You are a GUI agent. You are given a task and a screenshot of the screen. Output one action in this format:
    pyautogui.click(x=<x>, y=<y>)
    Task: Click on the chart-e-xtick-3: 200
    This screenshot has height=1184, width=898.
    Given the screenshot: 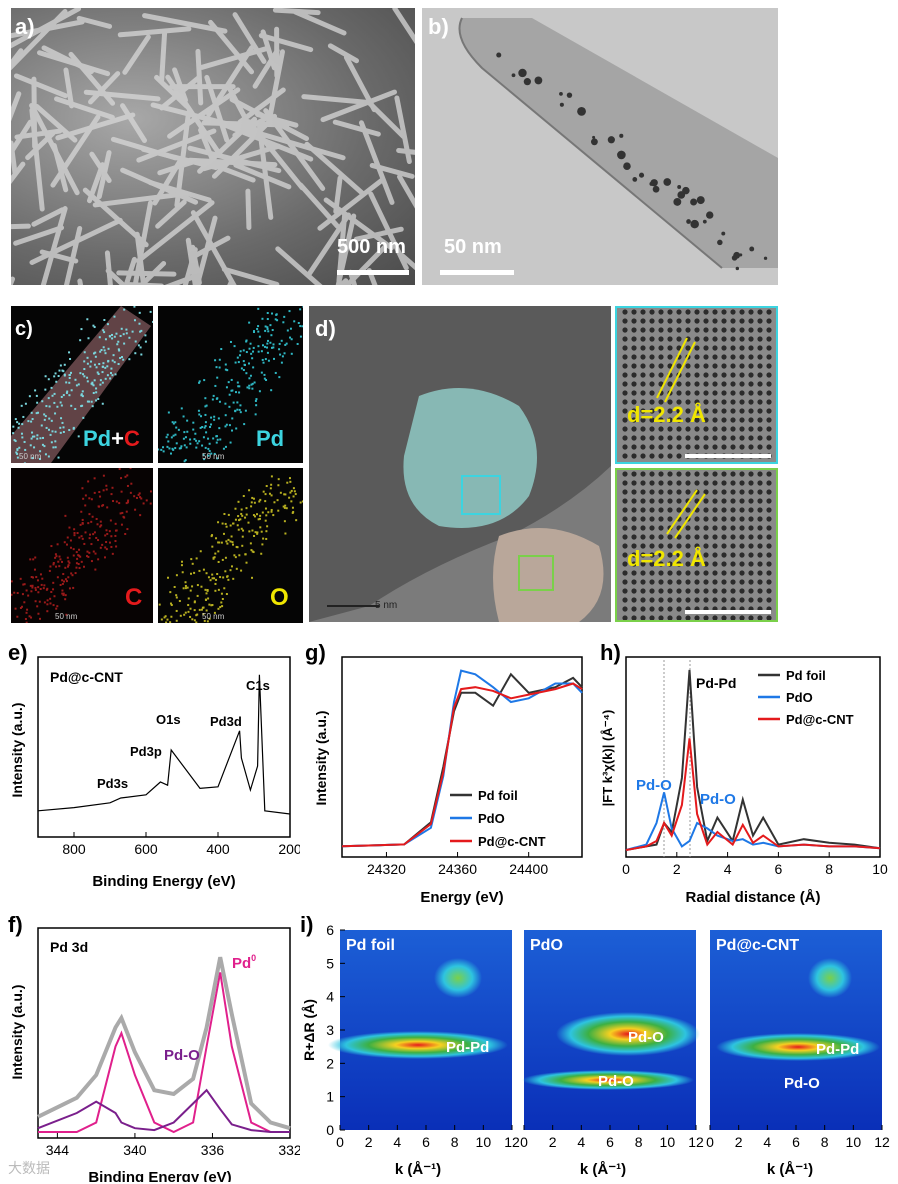 What is the action you would take?
    pyautogui.click(x=289, y=849)
    